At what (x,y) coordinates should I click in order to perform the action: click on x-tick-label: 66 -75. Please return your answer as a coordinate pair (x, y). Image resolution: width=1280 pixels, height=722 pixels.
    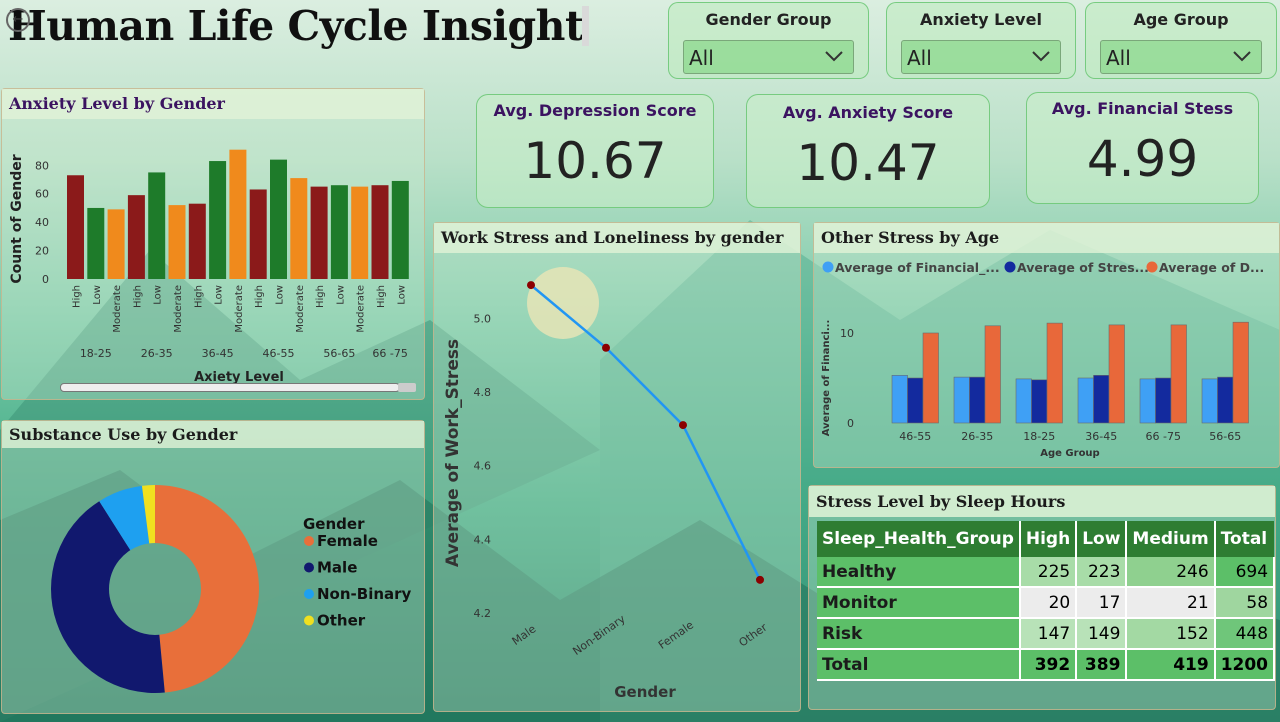
    Looking at the image, I should click on (1163, 436).